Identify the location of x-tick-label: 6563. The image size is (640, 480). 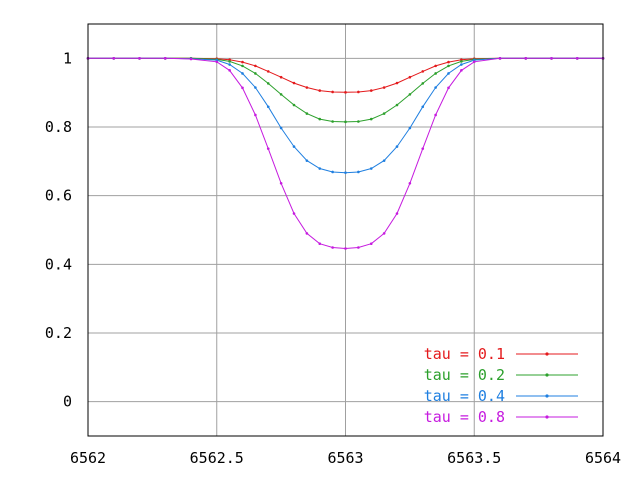
(345, 458).